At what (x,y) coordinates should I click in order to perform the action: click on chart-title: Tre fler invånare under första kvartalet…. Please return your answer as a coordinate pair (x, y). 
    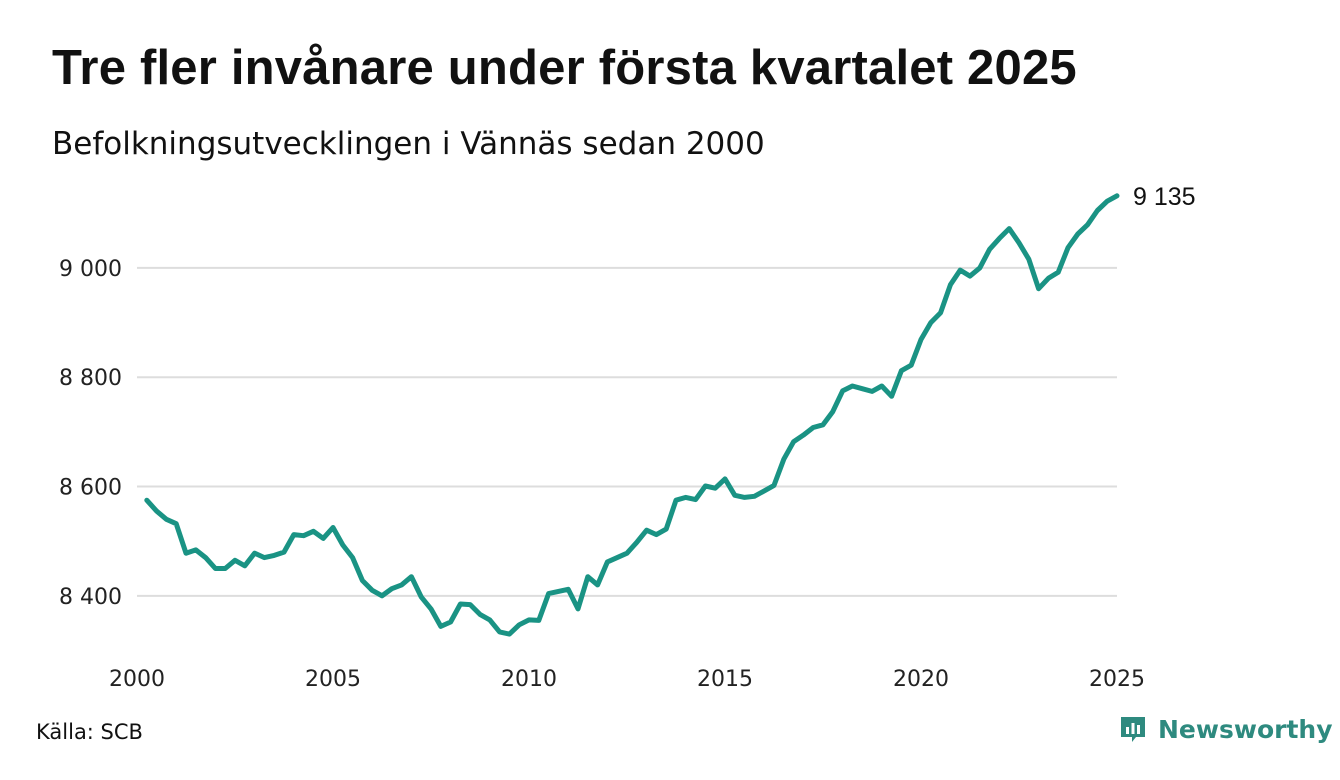
    Looking at the image, I should click on (564, 68).